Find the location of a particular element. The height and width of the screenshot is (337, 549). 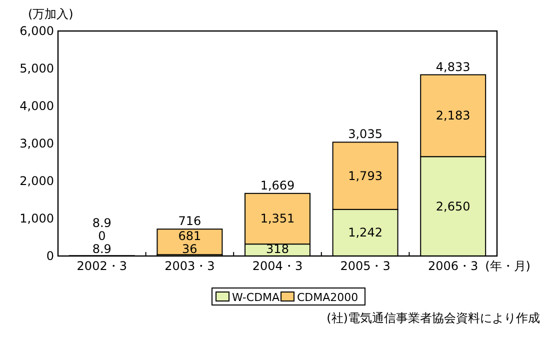

data-label: 0 is located at coordinates (102, 236).